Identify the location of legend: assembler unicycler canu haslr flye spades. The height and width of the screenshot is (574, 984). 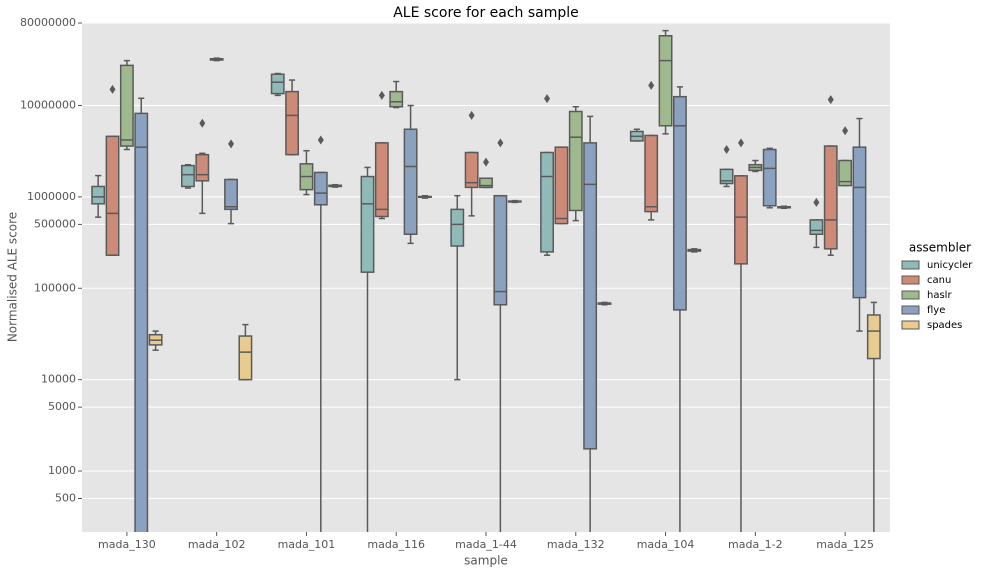
(937, 286).